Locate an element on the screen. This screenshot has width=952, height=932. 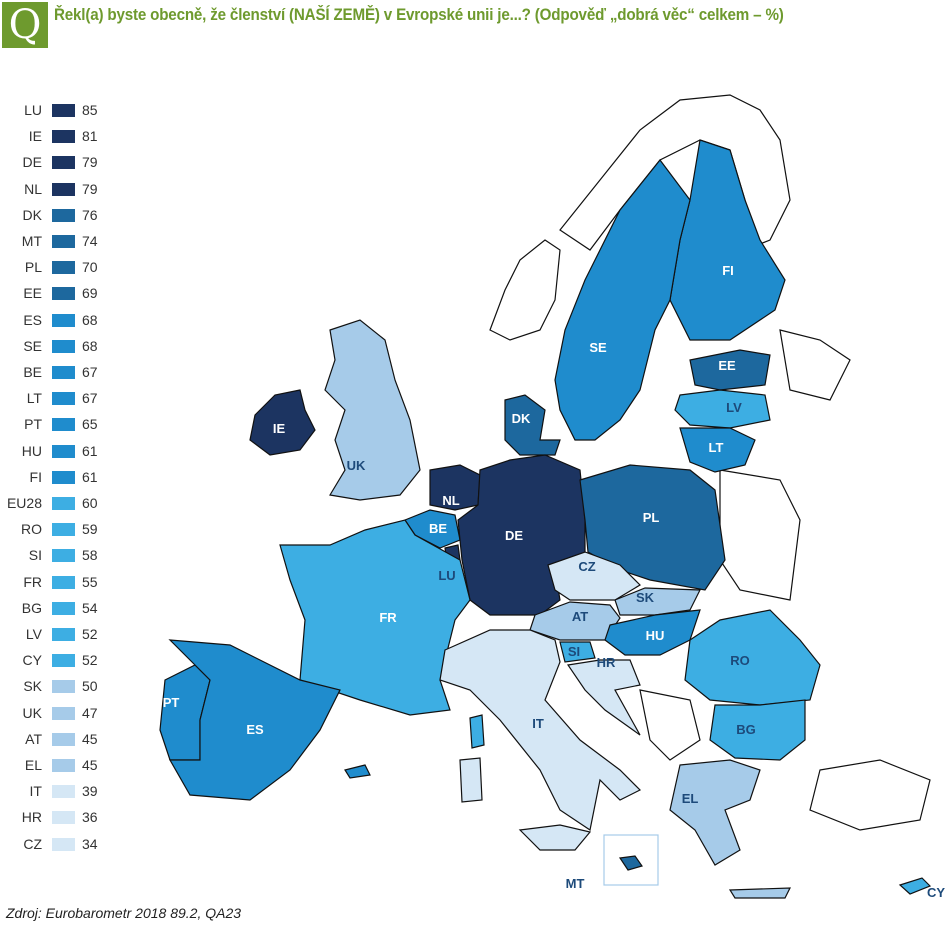
country-si is located at coordinates (577, 652).